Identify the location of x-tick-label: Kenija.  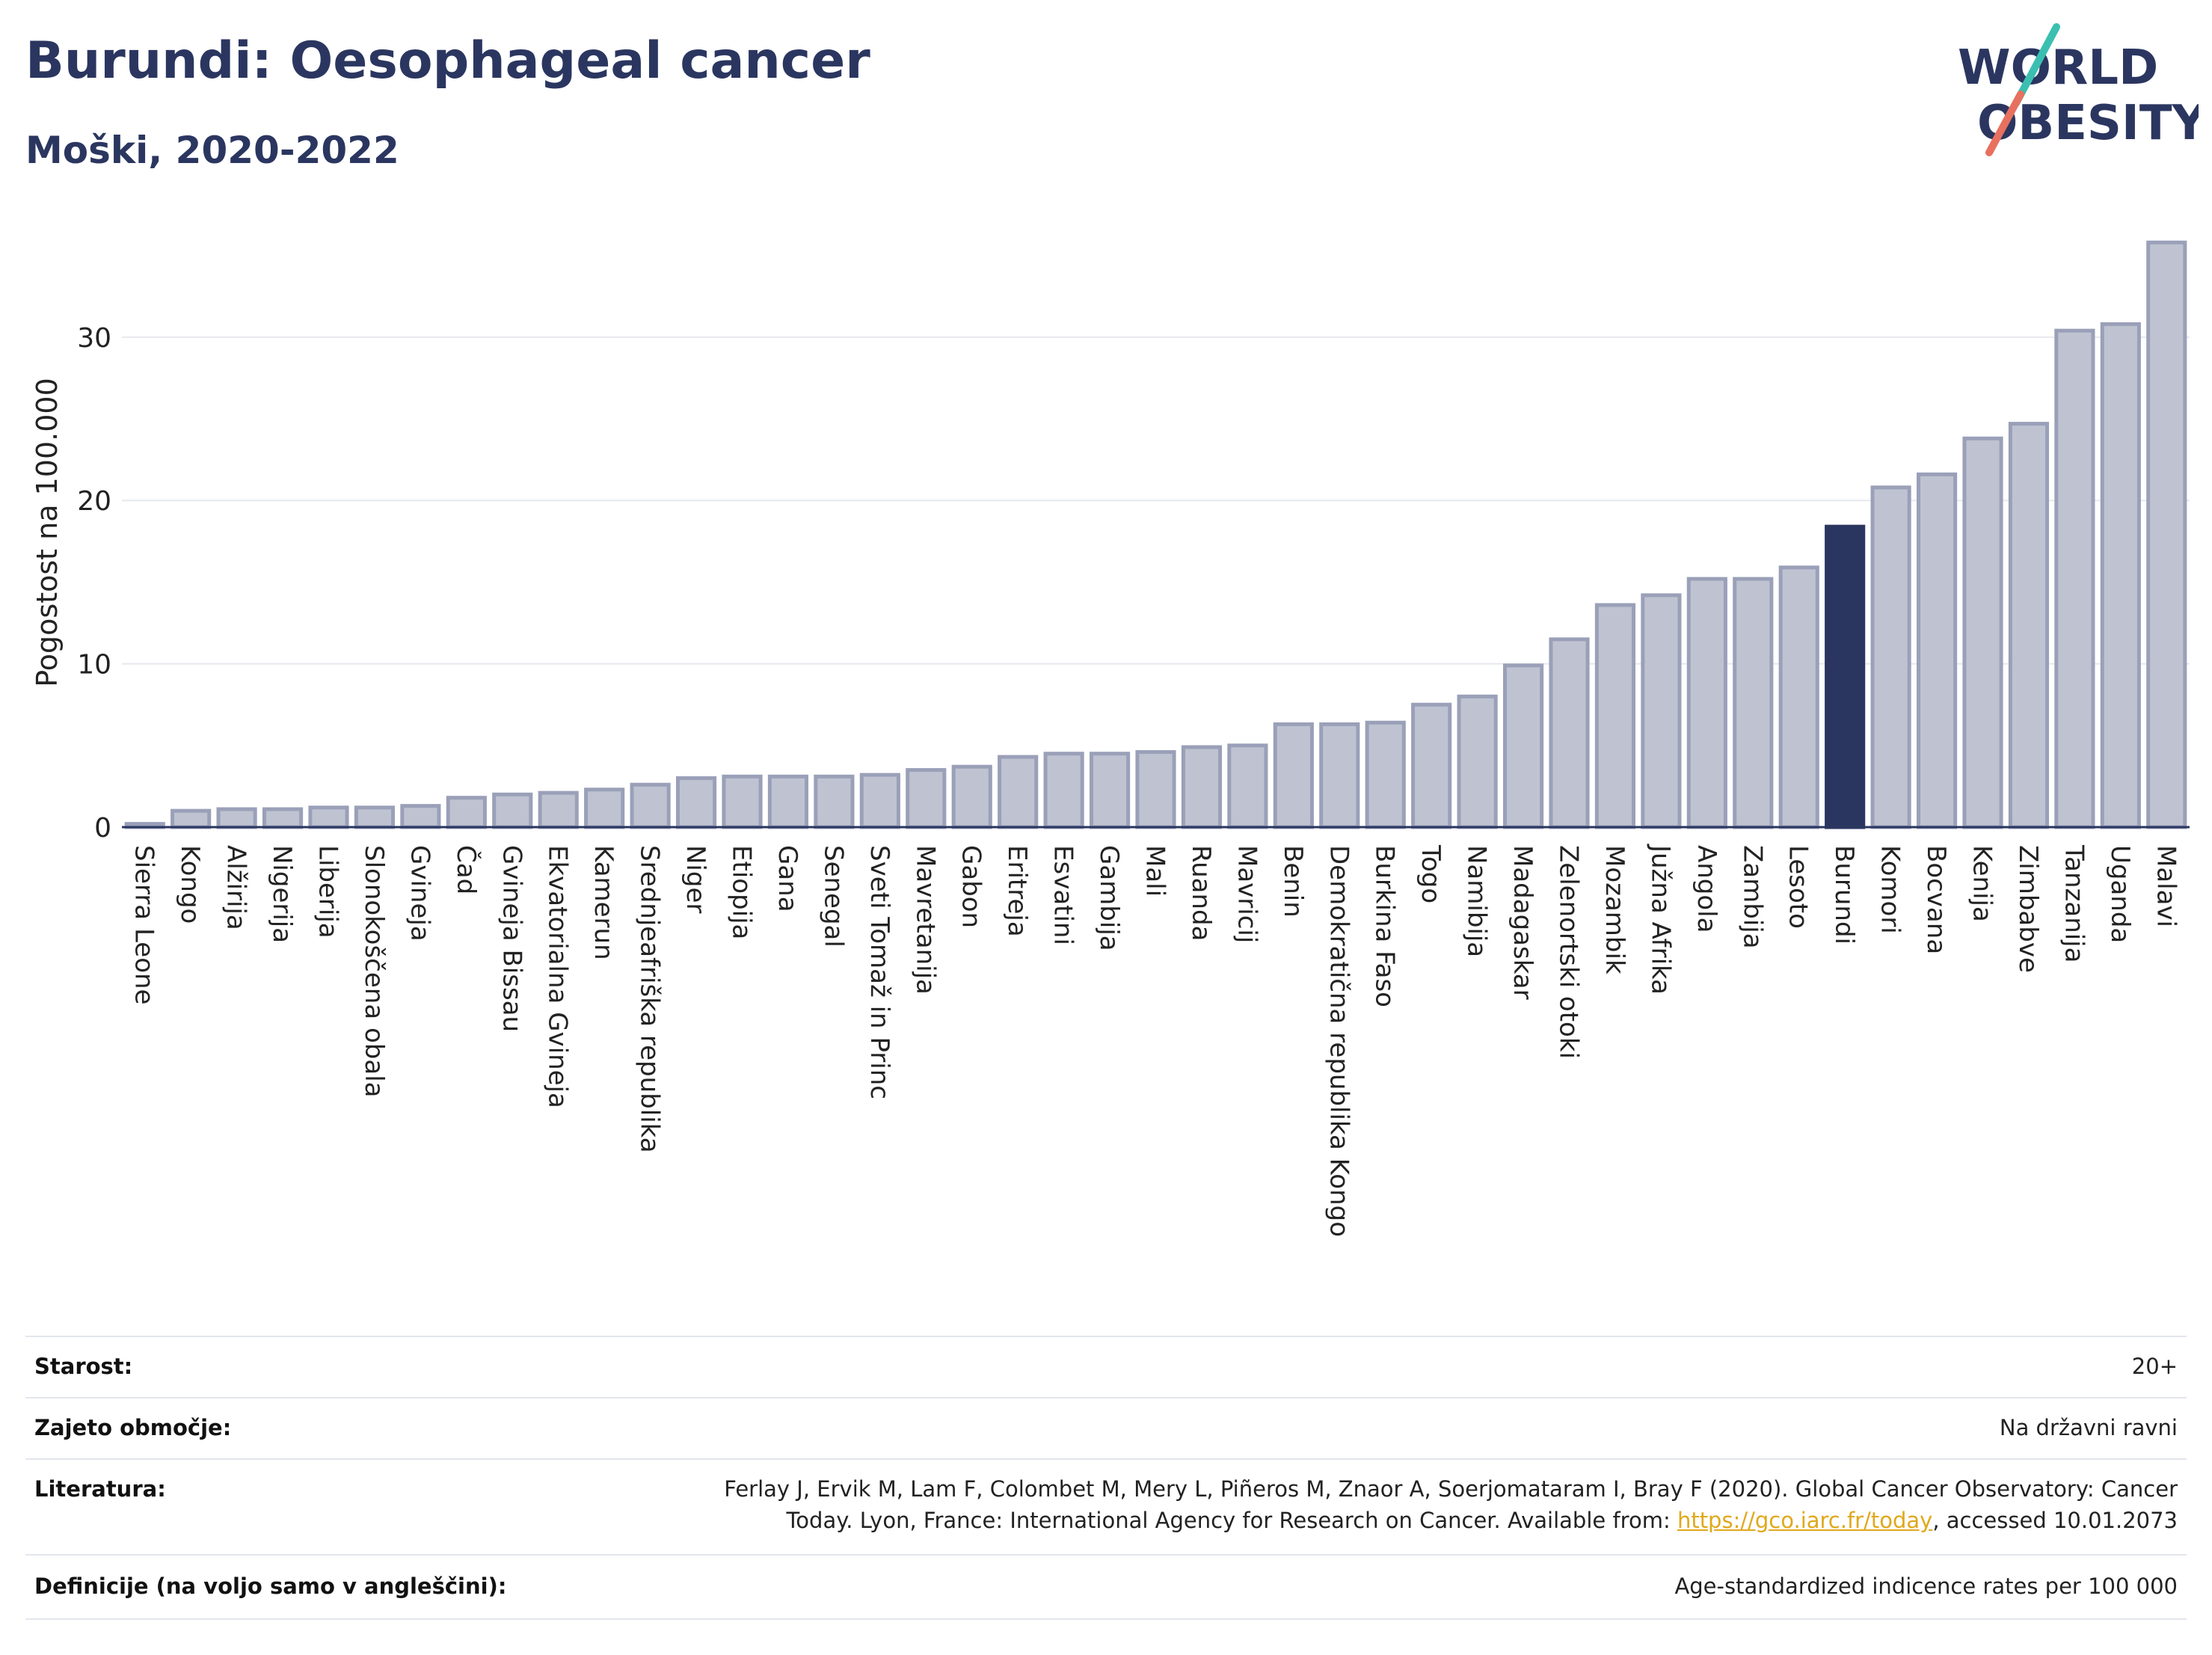
(1982, 883).